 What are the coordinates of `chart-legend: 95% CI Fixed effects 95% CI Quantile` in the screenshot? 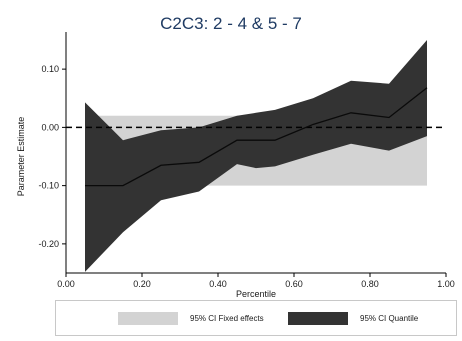 It's located at (256, 318).